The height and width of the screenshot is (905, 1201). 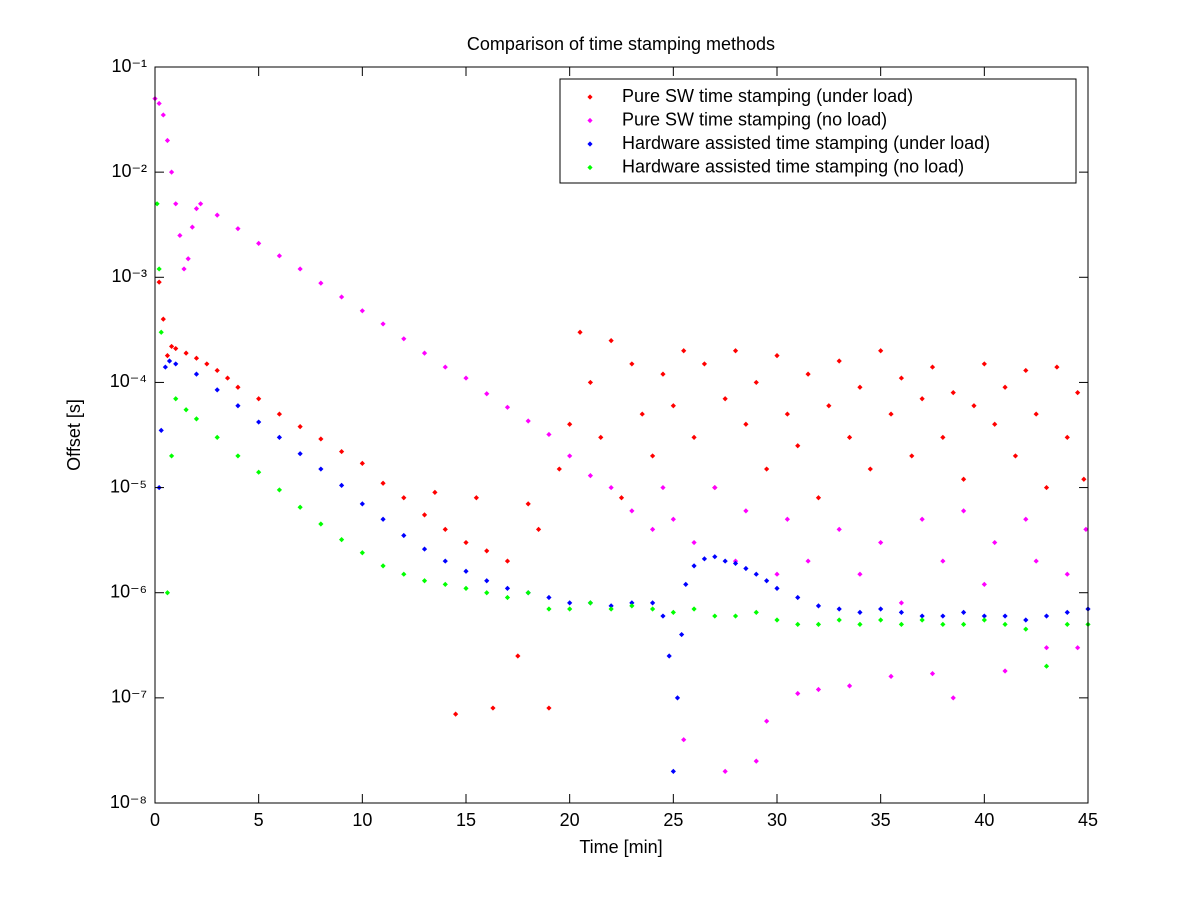 I want to click on x-tick-label: 25, so click(x=673, y=820).